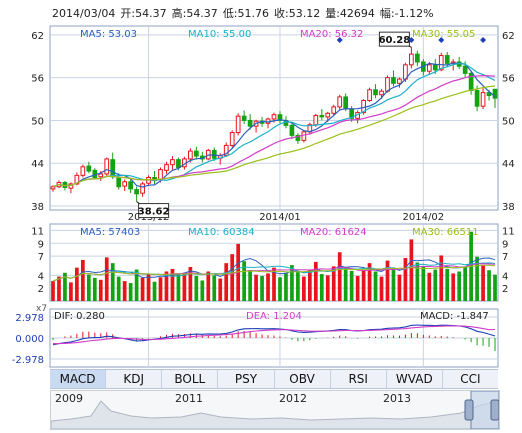  What do you see at coordinates (505, 289) in the screenshot?
I see `volume-tick-right: 2` at bounding box center [505, 289].